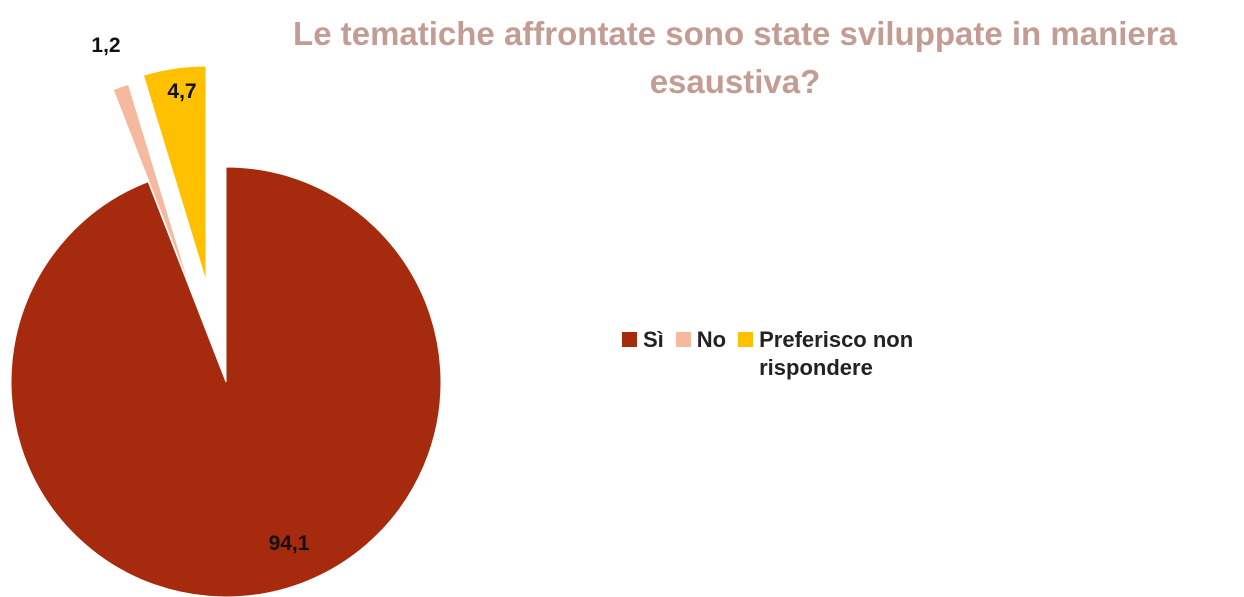  Describe the element at coordinates (711, 339) in the screenshot. I see `legend-label-no: No` at that location.